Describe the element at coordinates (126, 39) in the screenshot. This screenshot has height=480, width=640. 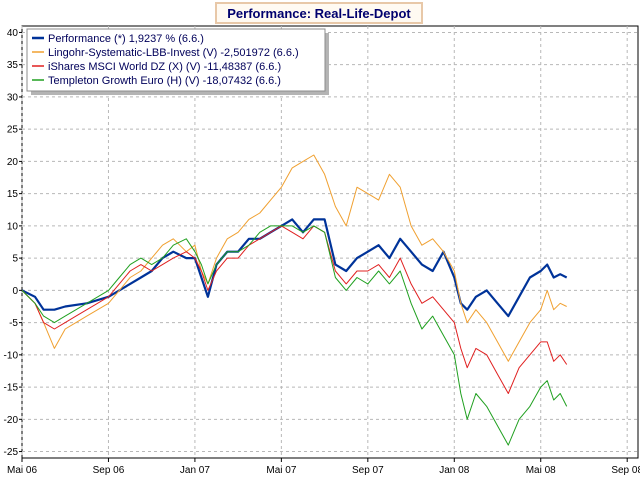
I see `legend-label-1: Performance (*) 1,9237 % (6.6.)` at that location.